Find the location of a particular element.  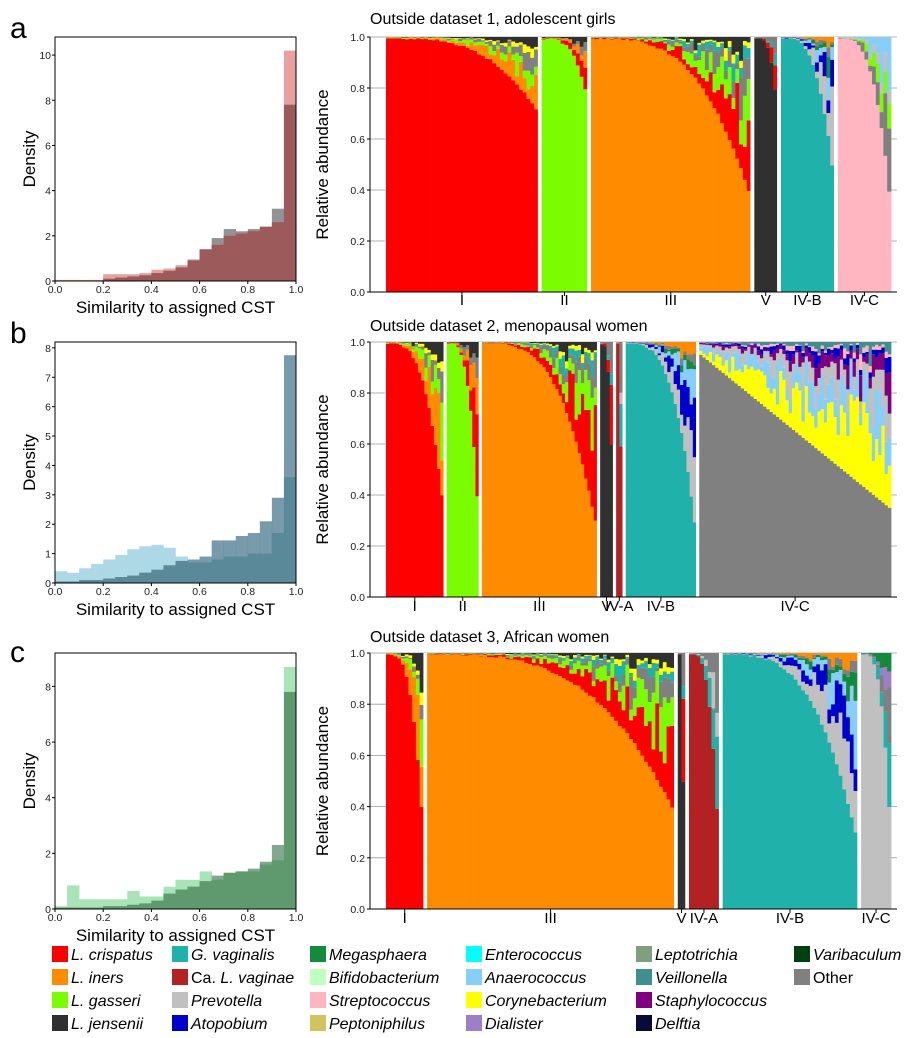

y-tick-label: 2 is located at coordinates (48, 237).